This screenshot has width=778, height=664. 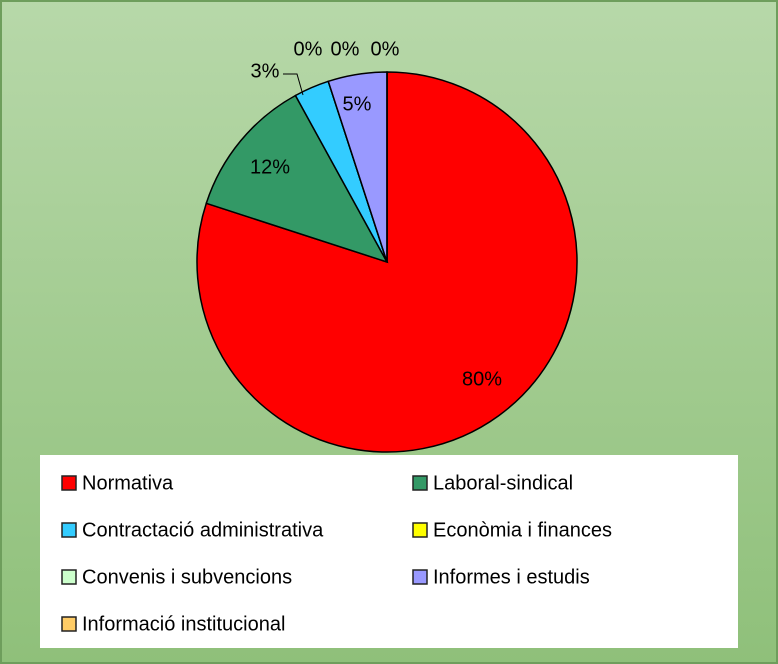 I want to click on leader-line, so click(x=293, y=84).